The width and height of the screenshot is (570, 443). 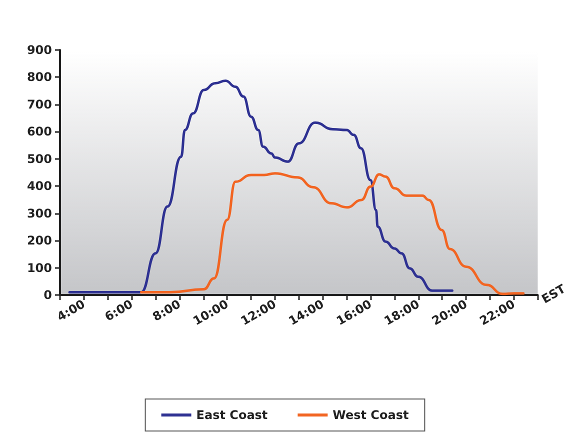 I want to click on y-tick-label: 600, so click(x=39, y=131).